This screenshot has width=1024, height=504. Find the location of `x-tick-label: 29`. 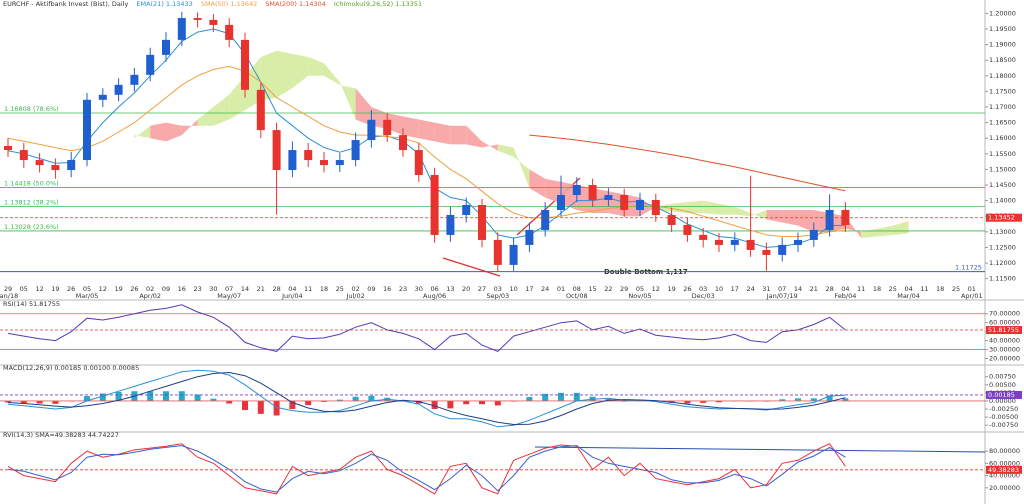

x-tick-label: 29 is located at coordinates (624, 289).